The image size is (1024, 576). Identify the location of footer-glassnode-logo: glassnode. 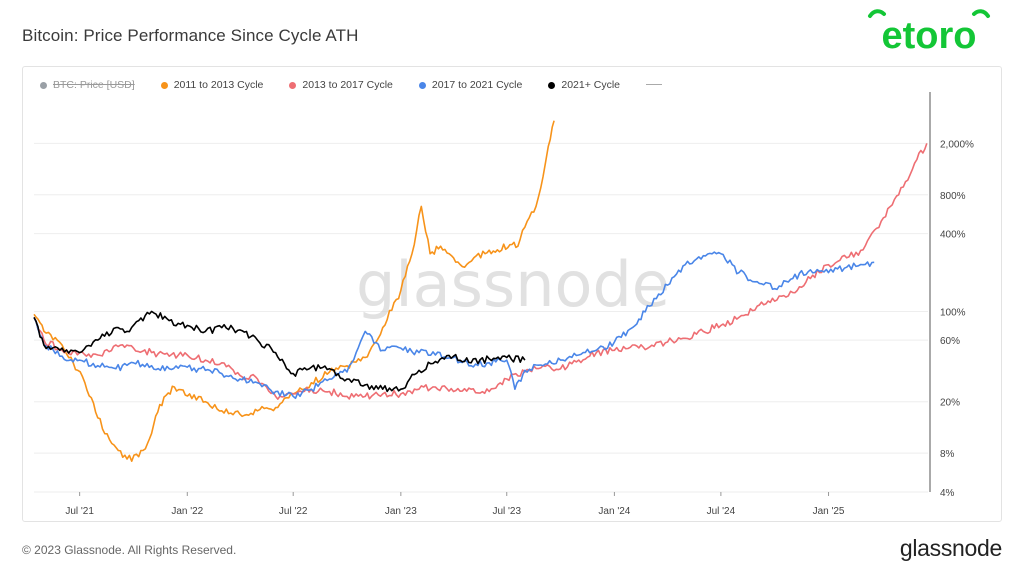
(950, 548).